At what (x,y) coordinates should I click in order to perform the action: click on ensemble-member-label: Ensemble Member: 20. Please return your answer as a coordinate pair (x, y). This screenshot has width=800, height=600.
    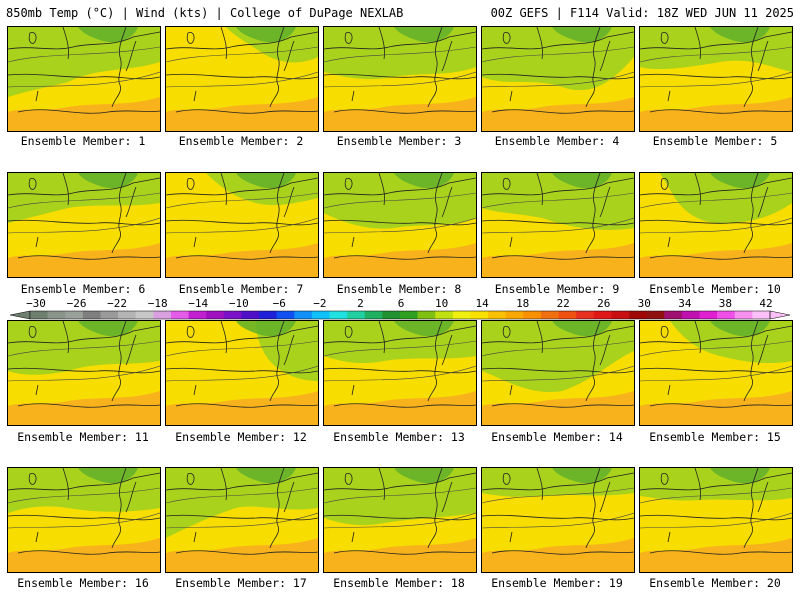
    Looking at the image, I should click on (715, 583).